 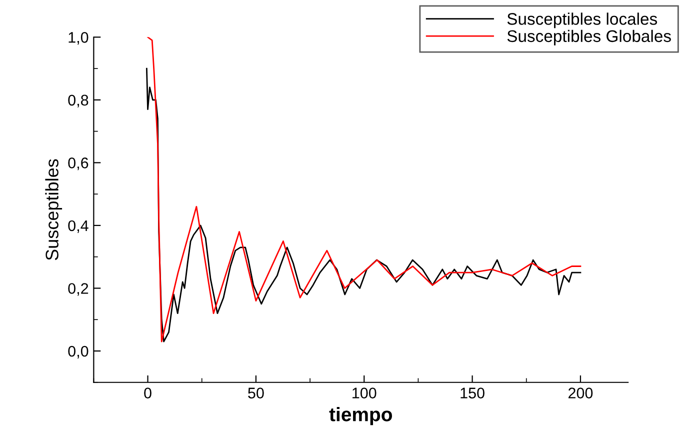 What do you see at coordinates (78, 38) in the screenshot?
I see `y-tick-label: 1,0` at bounding box center [78, 38].